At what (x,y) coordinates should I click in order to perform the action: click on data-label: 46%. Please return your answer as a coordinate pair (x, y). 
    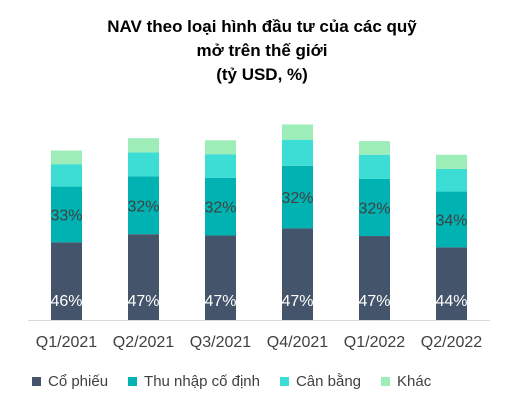
    Looking at the image, I should click on (66, 301).